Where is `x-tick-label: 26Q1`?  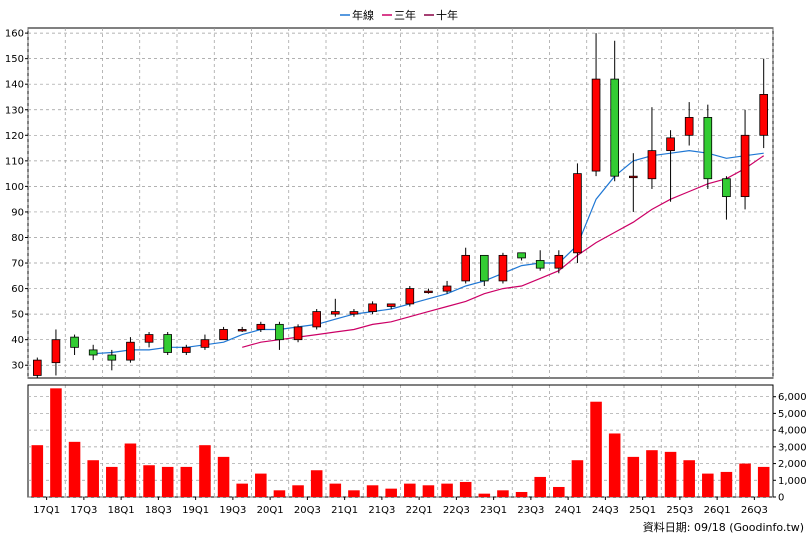
x-tick-label: 26Q1 is located at coordinates (717, 510).